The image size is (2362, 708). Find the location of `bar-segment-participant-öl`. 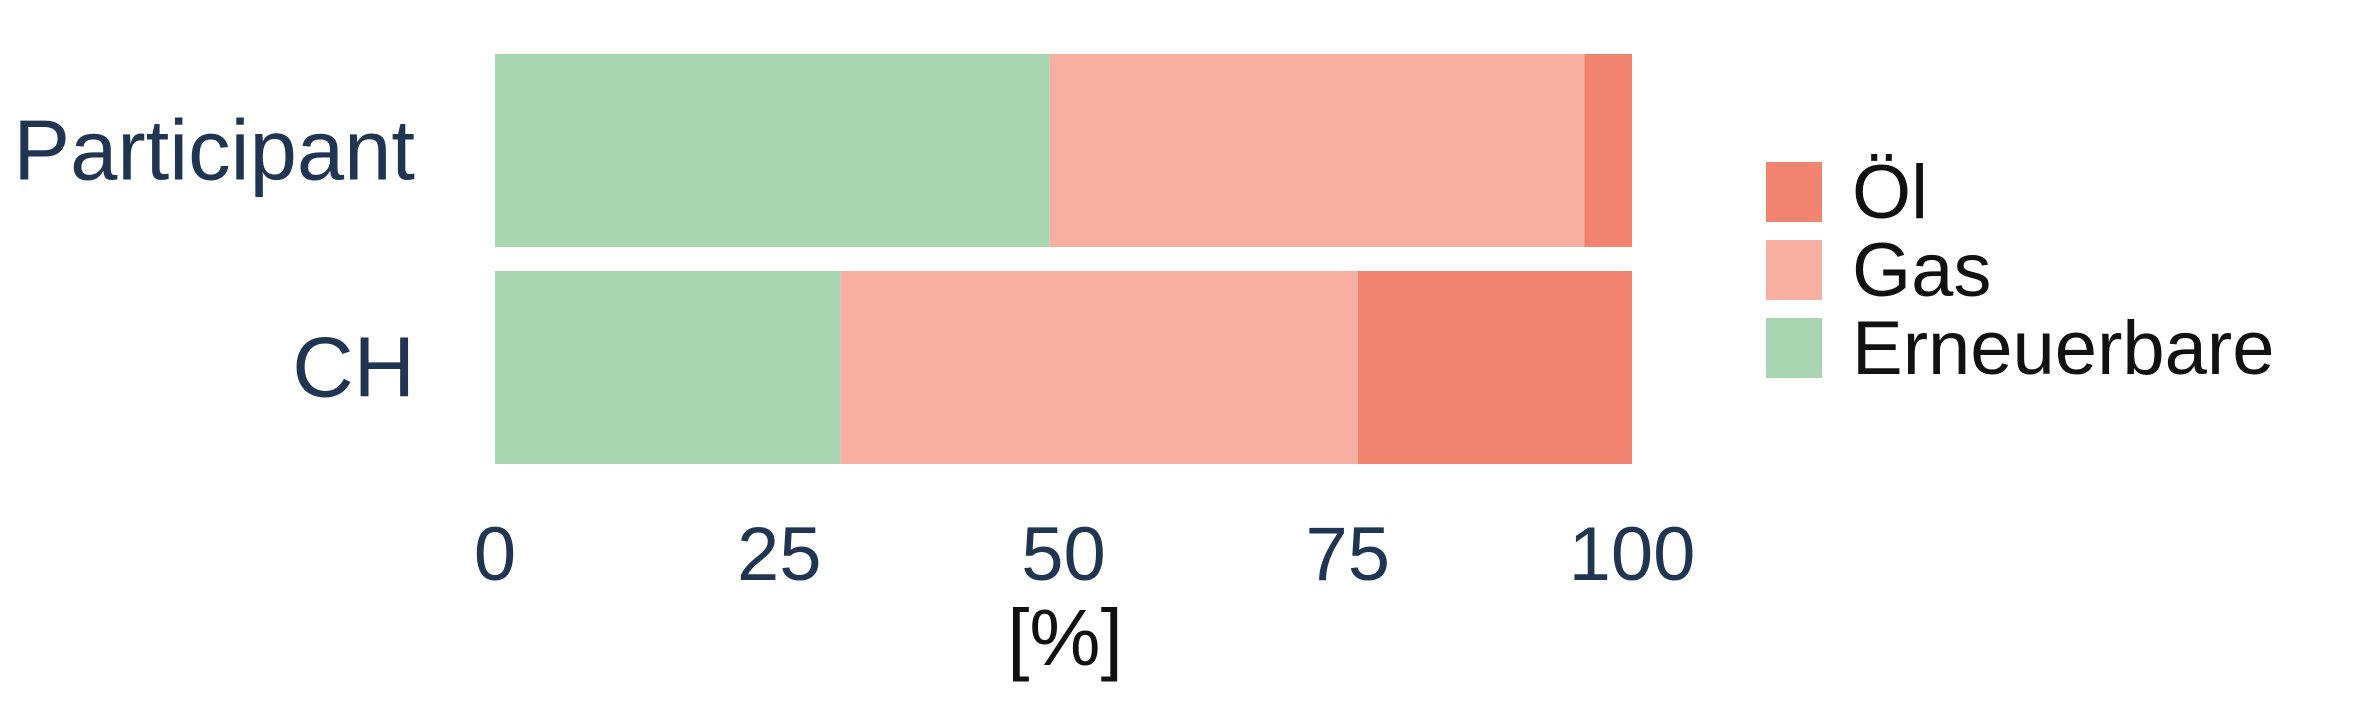

bar-segment-participant-öl is located at coordinates (1608, 150).